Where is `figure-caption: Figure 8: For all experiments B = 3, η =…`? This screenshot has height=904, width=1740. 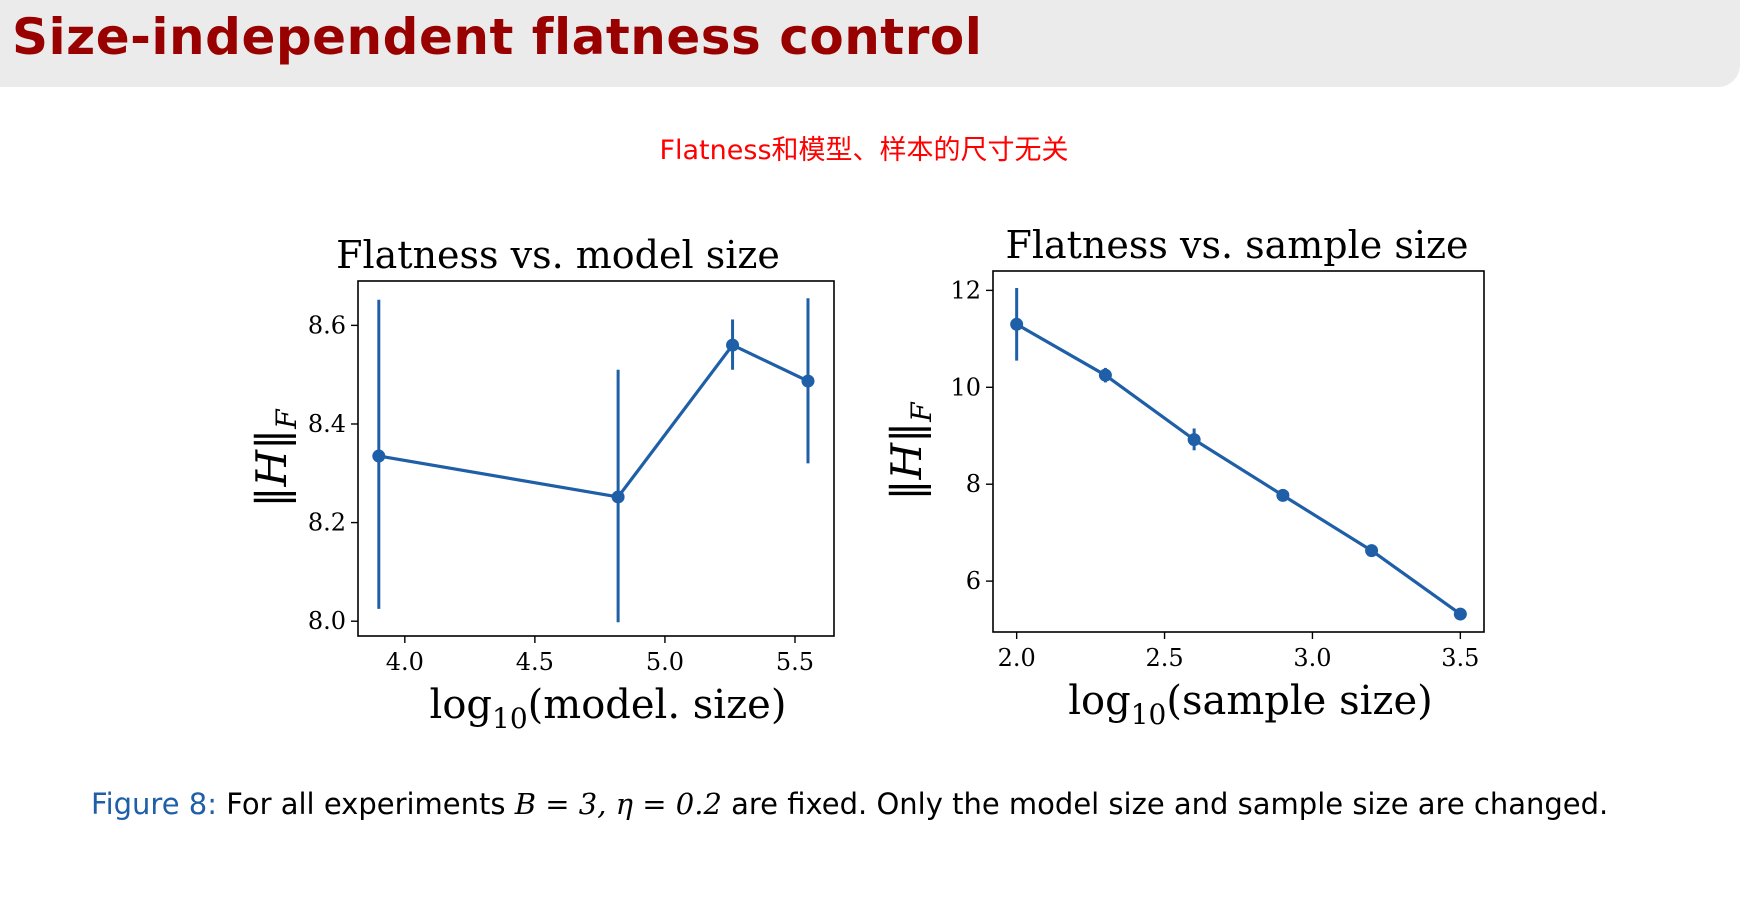
figure-caption: Figure 8: For all experiments B = 3, η =… is located at coordinates (871, 804).